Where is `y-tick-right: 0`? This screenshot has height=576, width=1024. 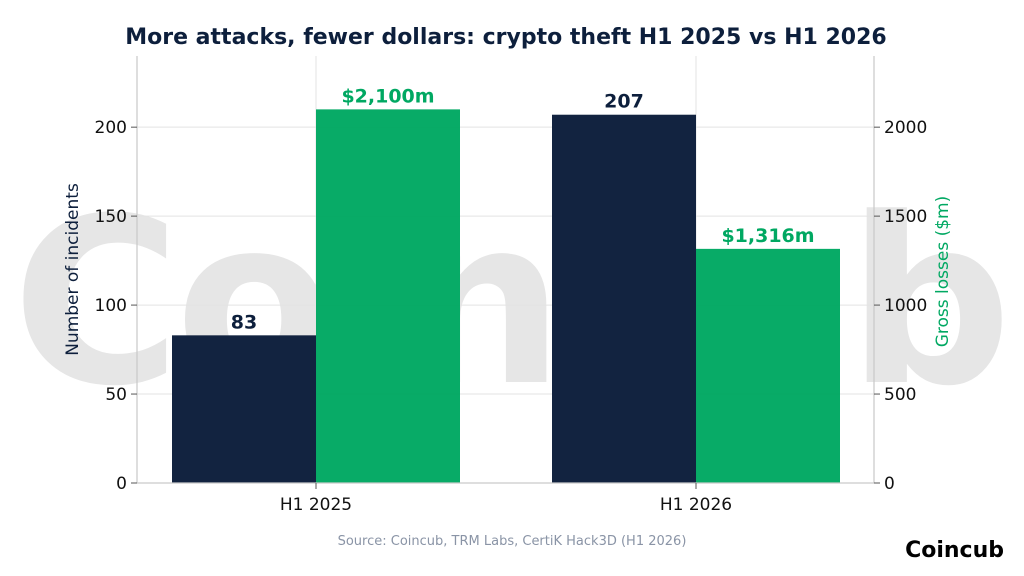
y-tick-right: 0 is located at coordinates (889, 484).